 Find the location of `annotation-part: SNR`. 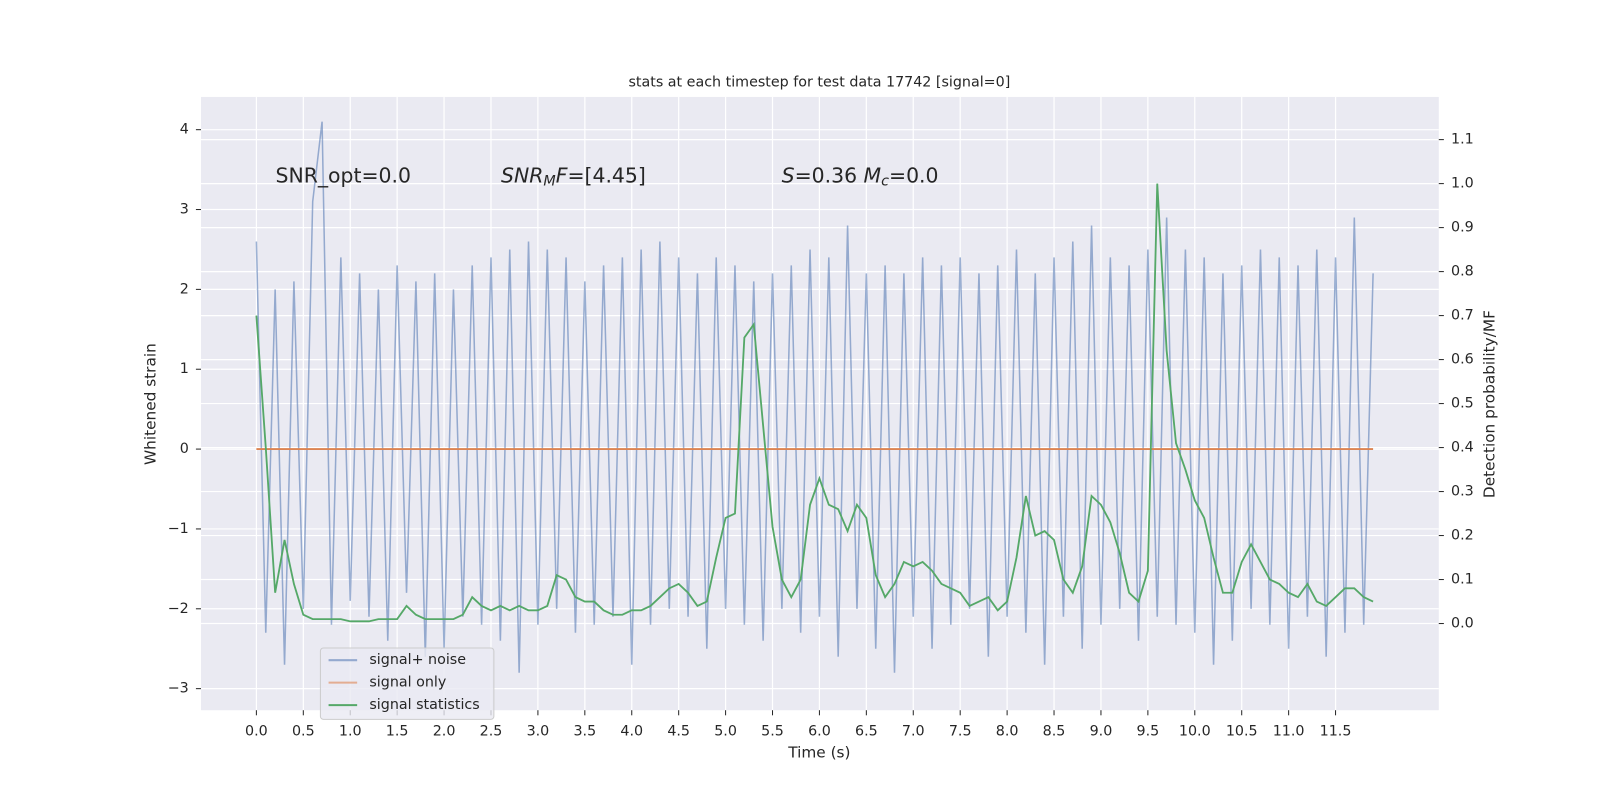

annotation-part: SNR is located at coordinates (522, 176).